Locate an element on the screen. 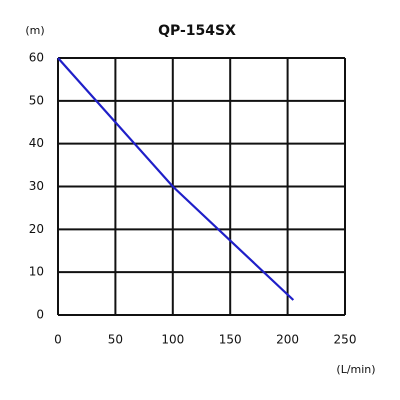 The width and height of the screenshot is (400, 400). x-tick-label: 150 is located at coordinates (230, 340).